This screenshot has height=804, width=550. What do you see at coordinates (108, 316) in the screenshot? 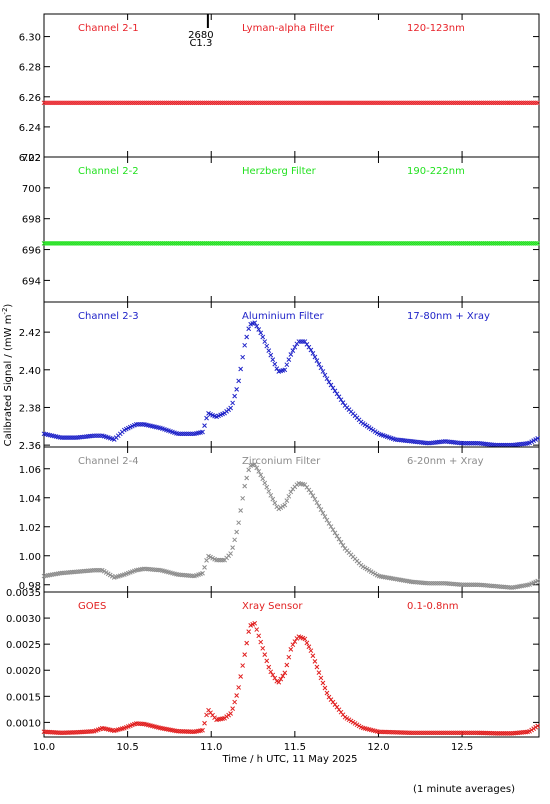
I see `channel-label: Channel 2-3` at bounding box center [108, 316].